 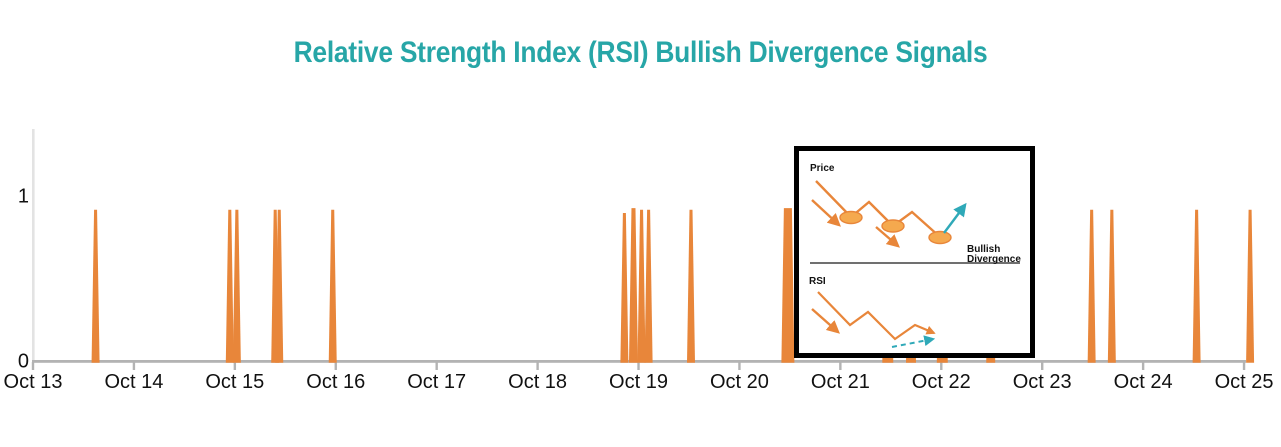 What do you see at coordinates (822, 168) in the screenshot?
I see `inset-price-label: Price` at bounding box center [822, 168].